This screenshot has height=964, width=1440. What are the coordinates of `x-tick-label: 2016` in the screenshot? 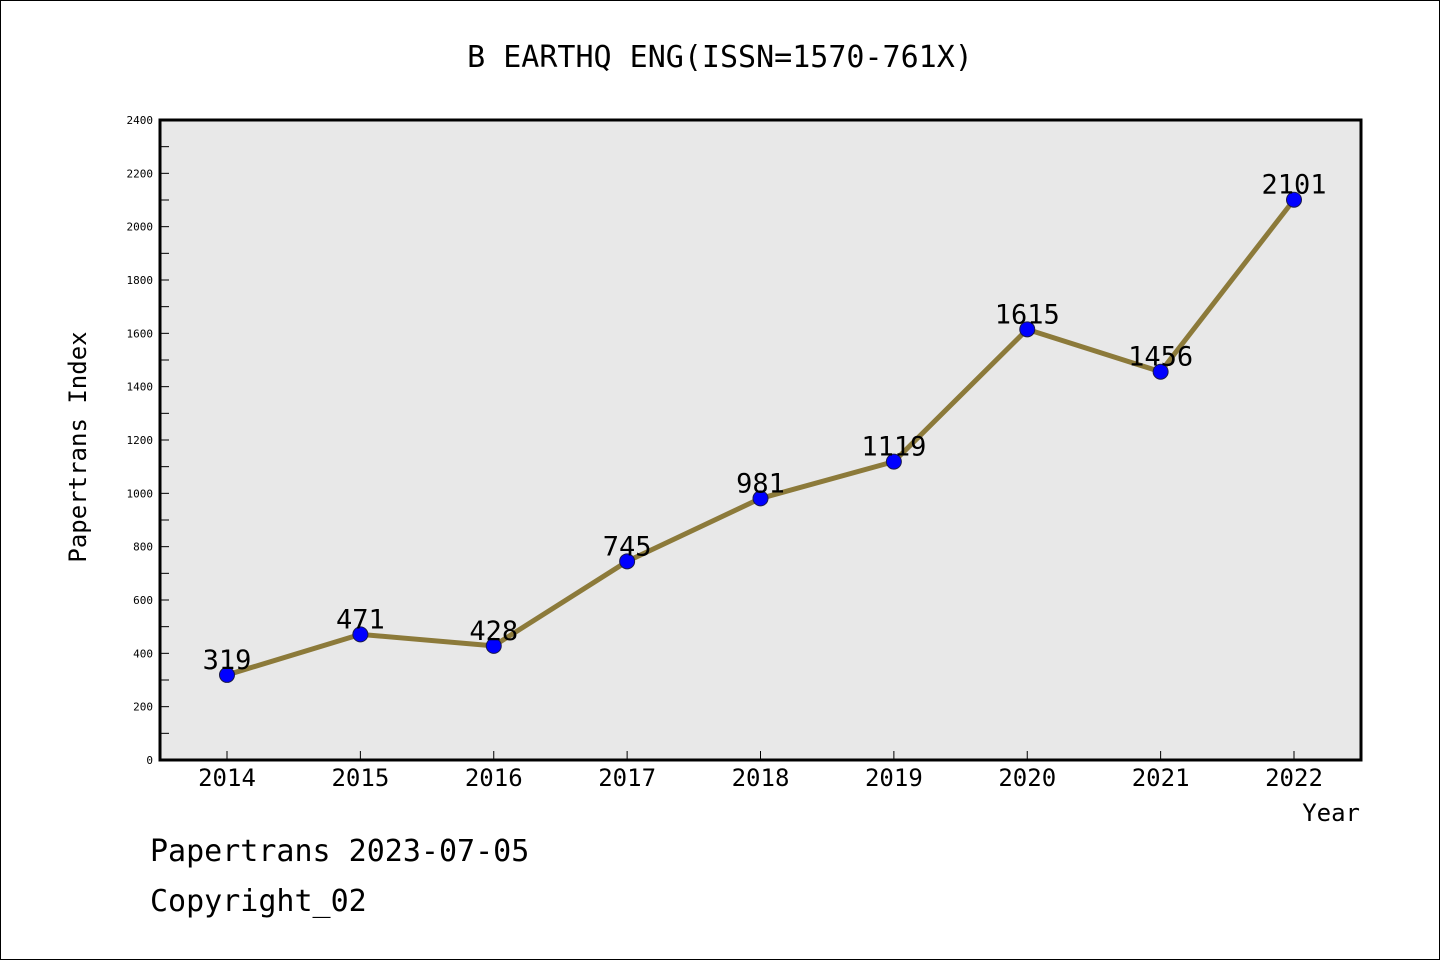 It's located at (494, 778).